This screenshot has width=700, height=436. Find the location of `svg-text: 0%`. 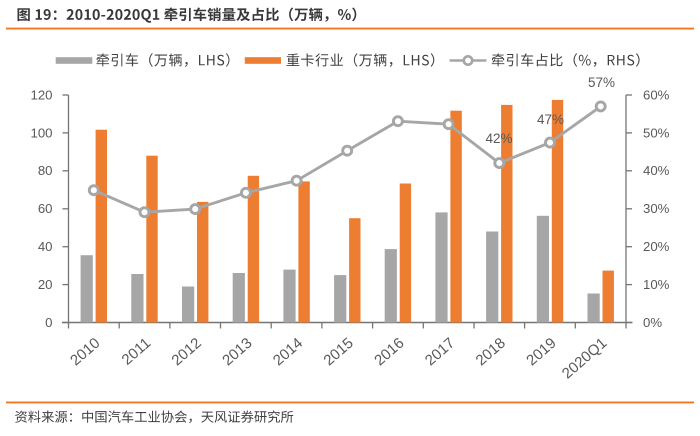

svg-text: 0% is located at coordinates (652, 322).